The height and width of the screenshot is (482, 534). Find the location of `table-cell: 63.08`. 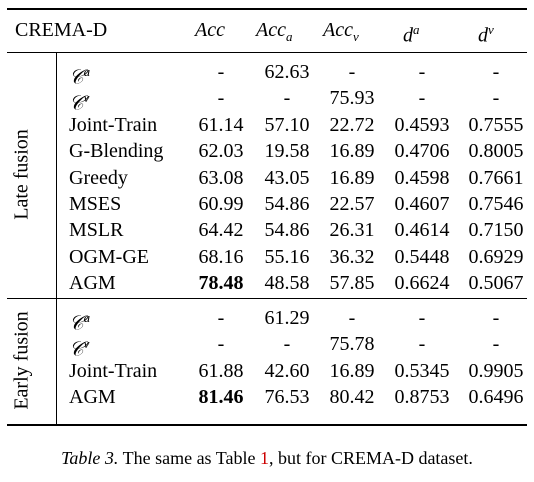

table-cell: 63.08 is located at coordinates (221, 177).